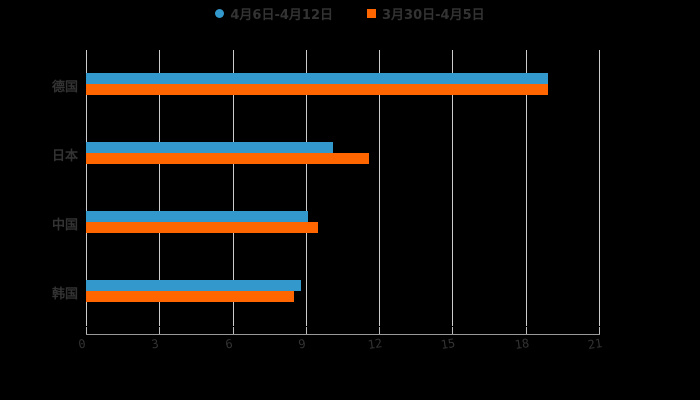 This screenshot has width=700, height=400. Describe the element at coordinates (595, 344) in the screenshot. I see `x-tick-label: 21` at that location.